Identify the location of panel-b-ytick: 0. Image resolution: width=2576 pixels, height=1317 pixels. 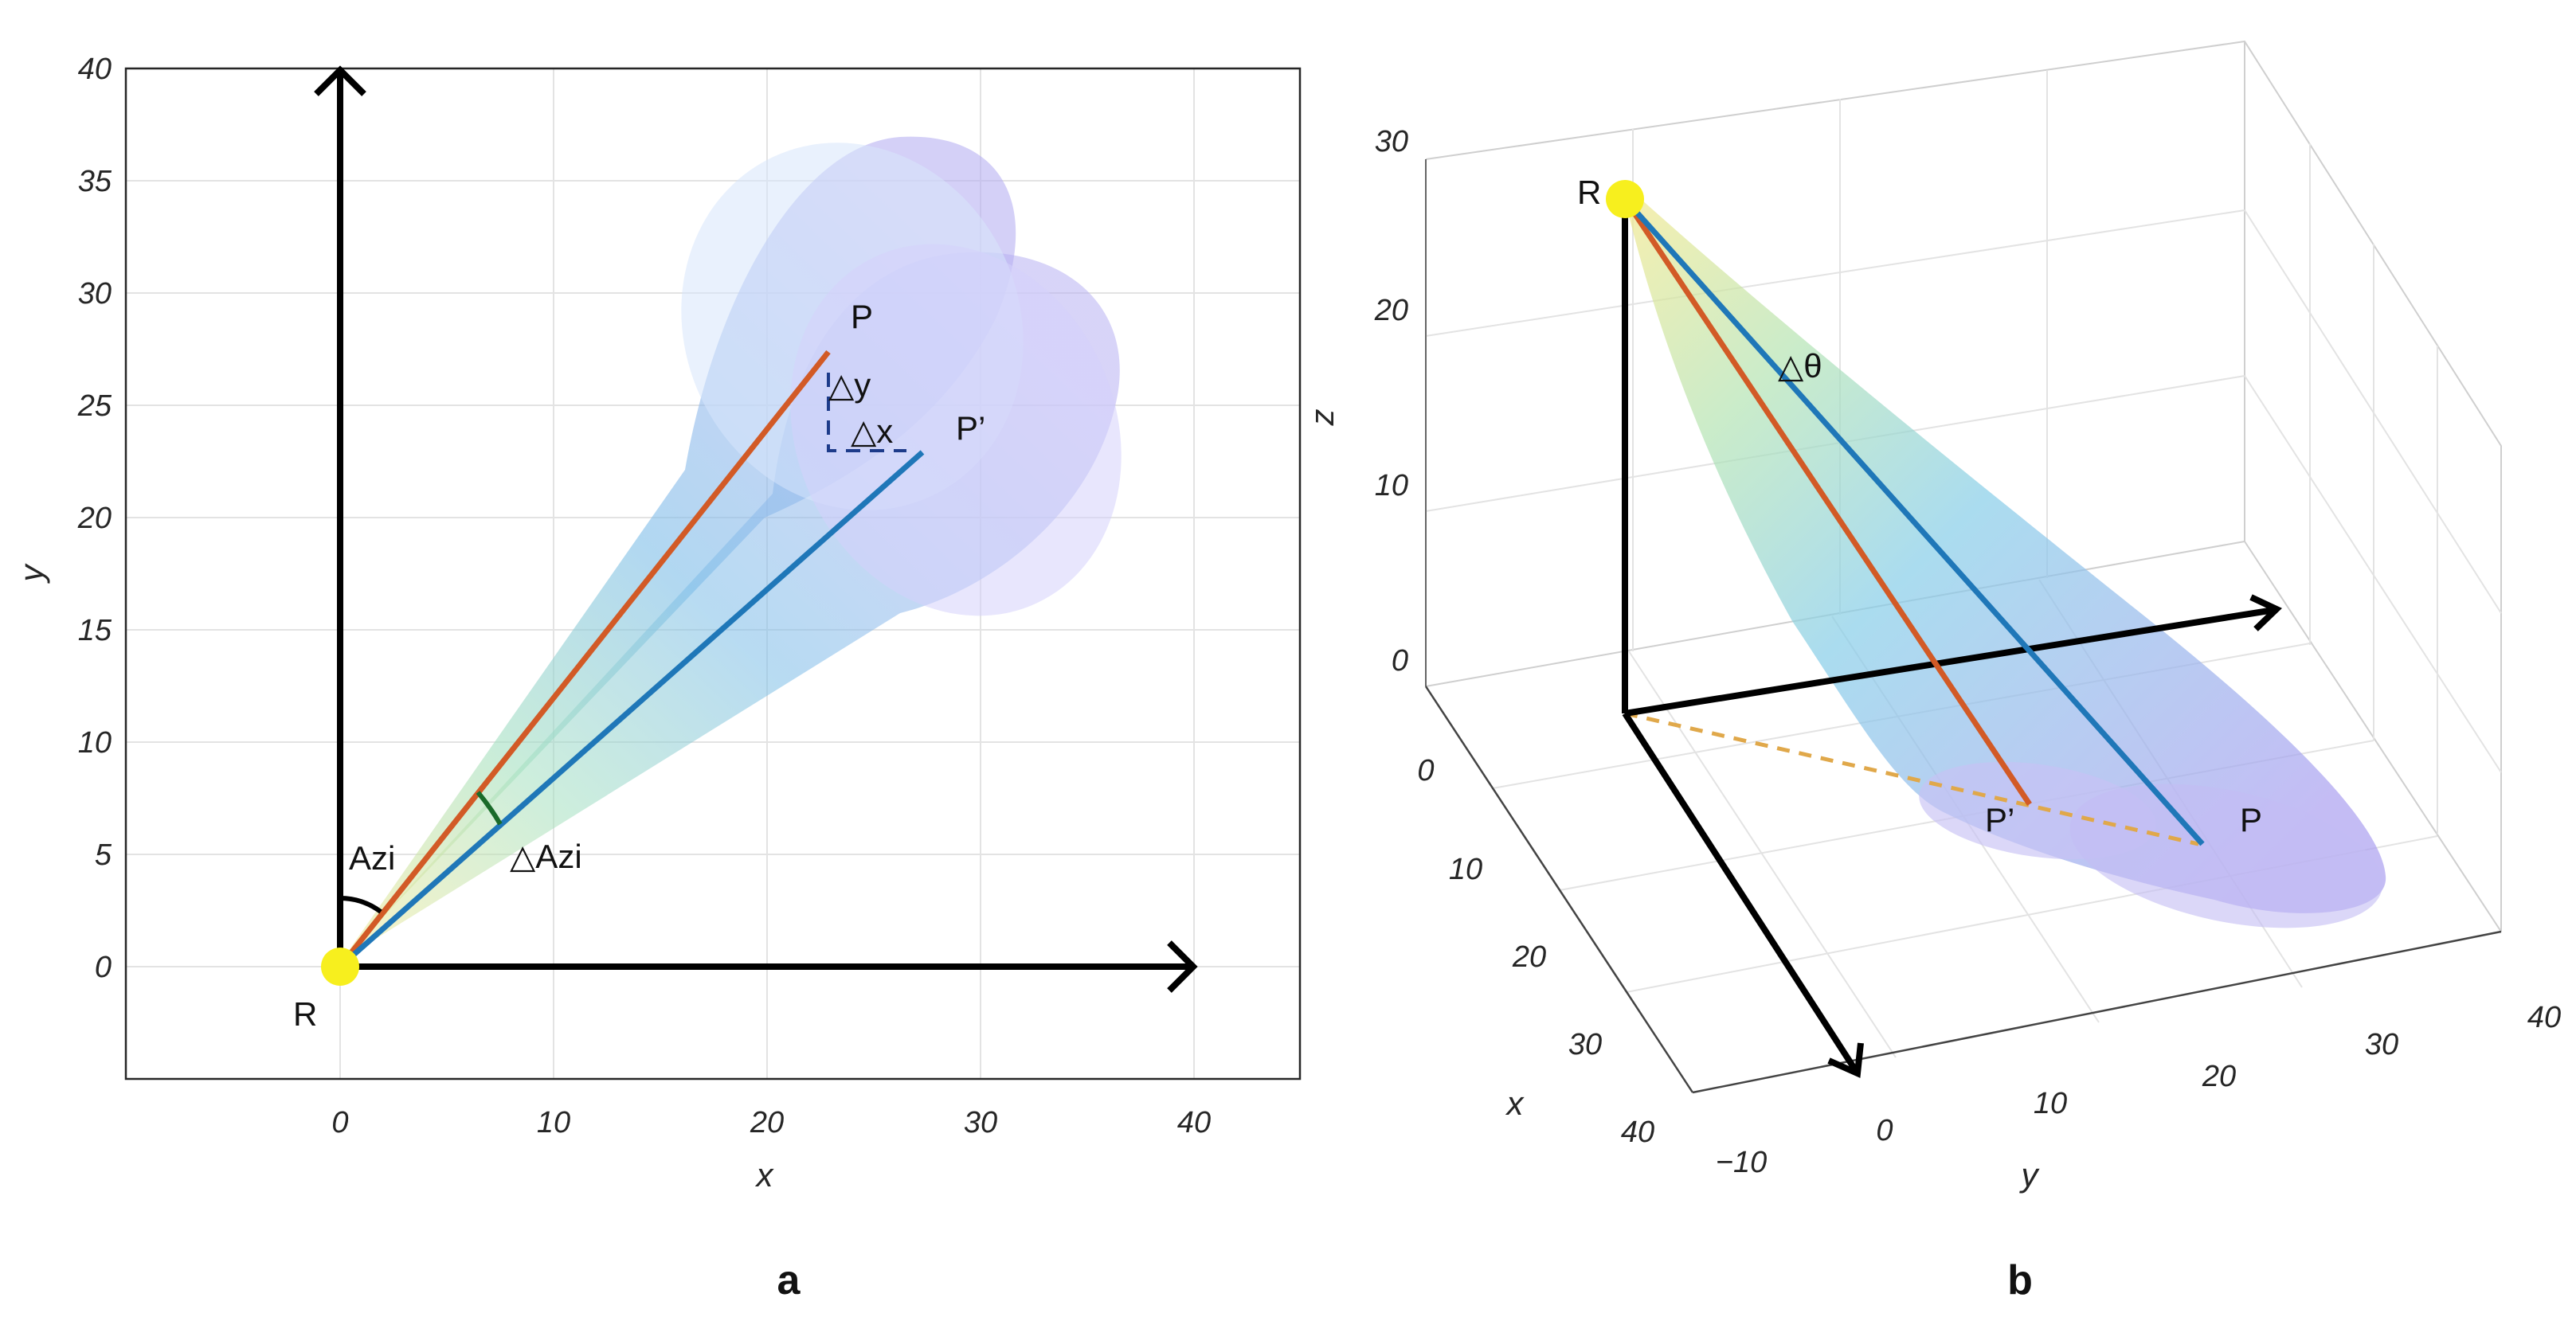
(1884, 1130).